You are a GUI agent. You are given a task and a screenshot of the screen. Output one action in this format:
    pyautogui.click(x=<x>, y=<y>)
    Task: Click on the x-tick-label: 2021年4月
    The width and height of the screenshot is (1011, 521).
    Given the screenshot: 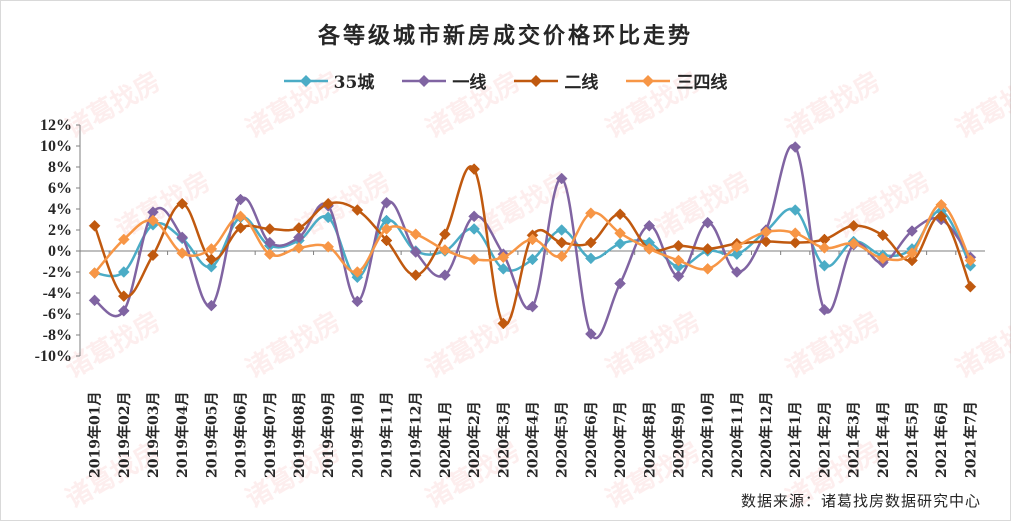 What is the action you would take?
    pyautogui.click(x=883, y=439)
    